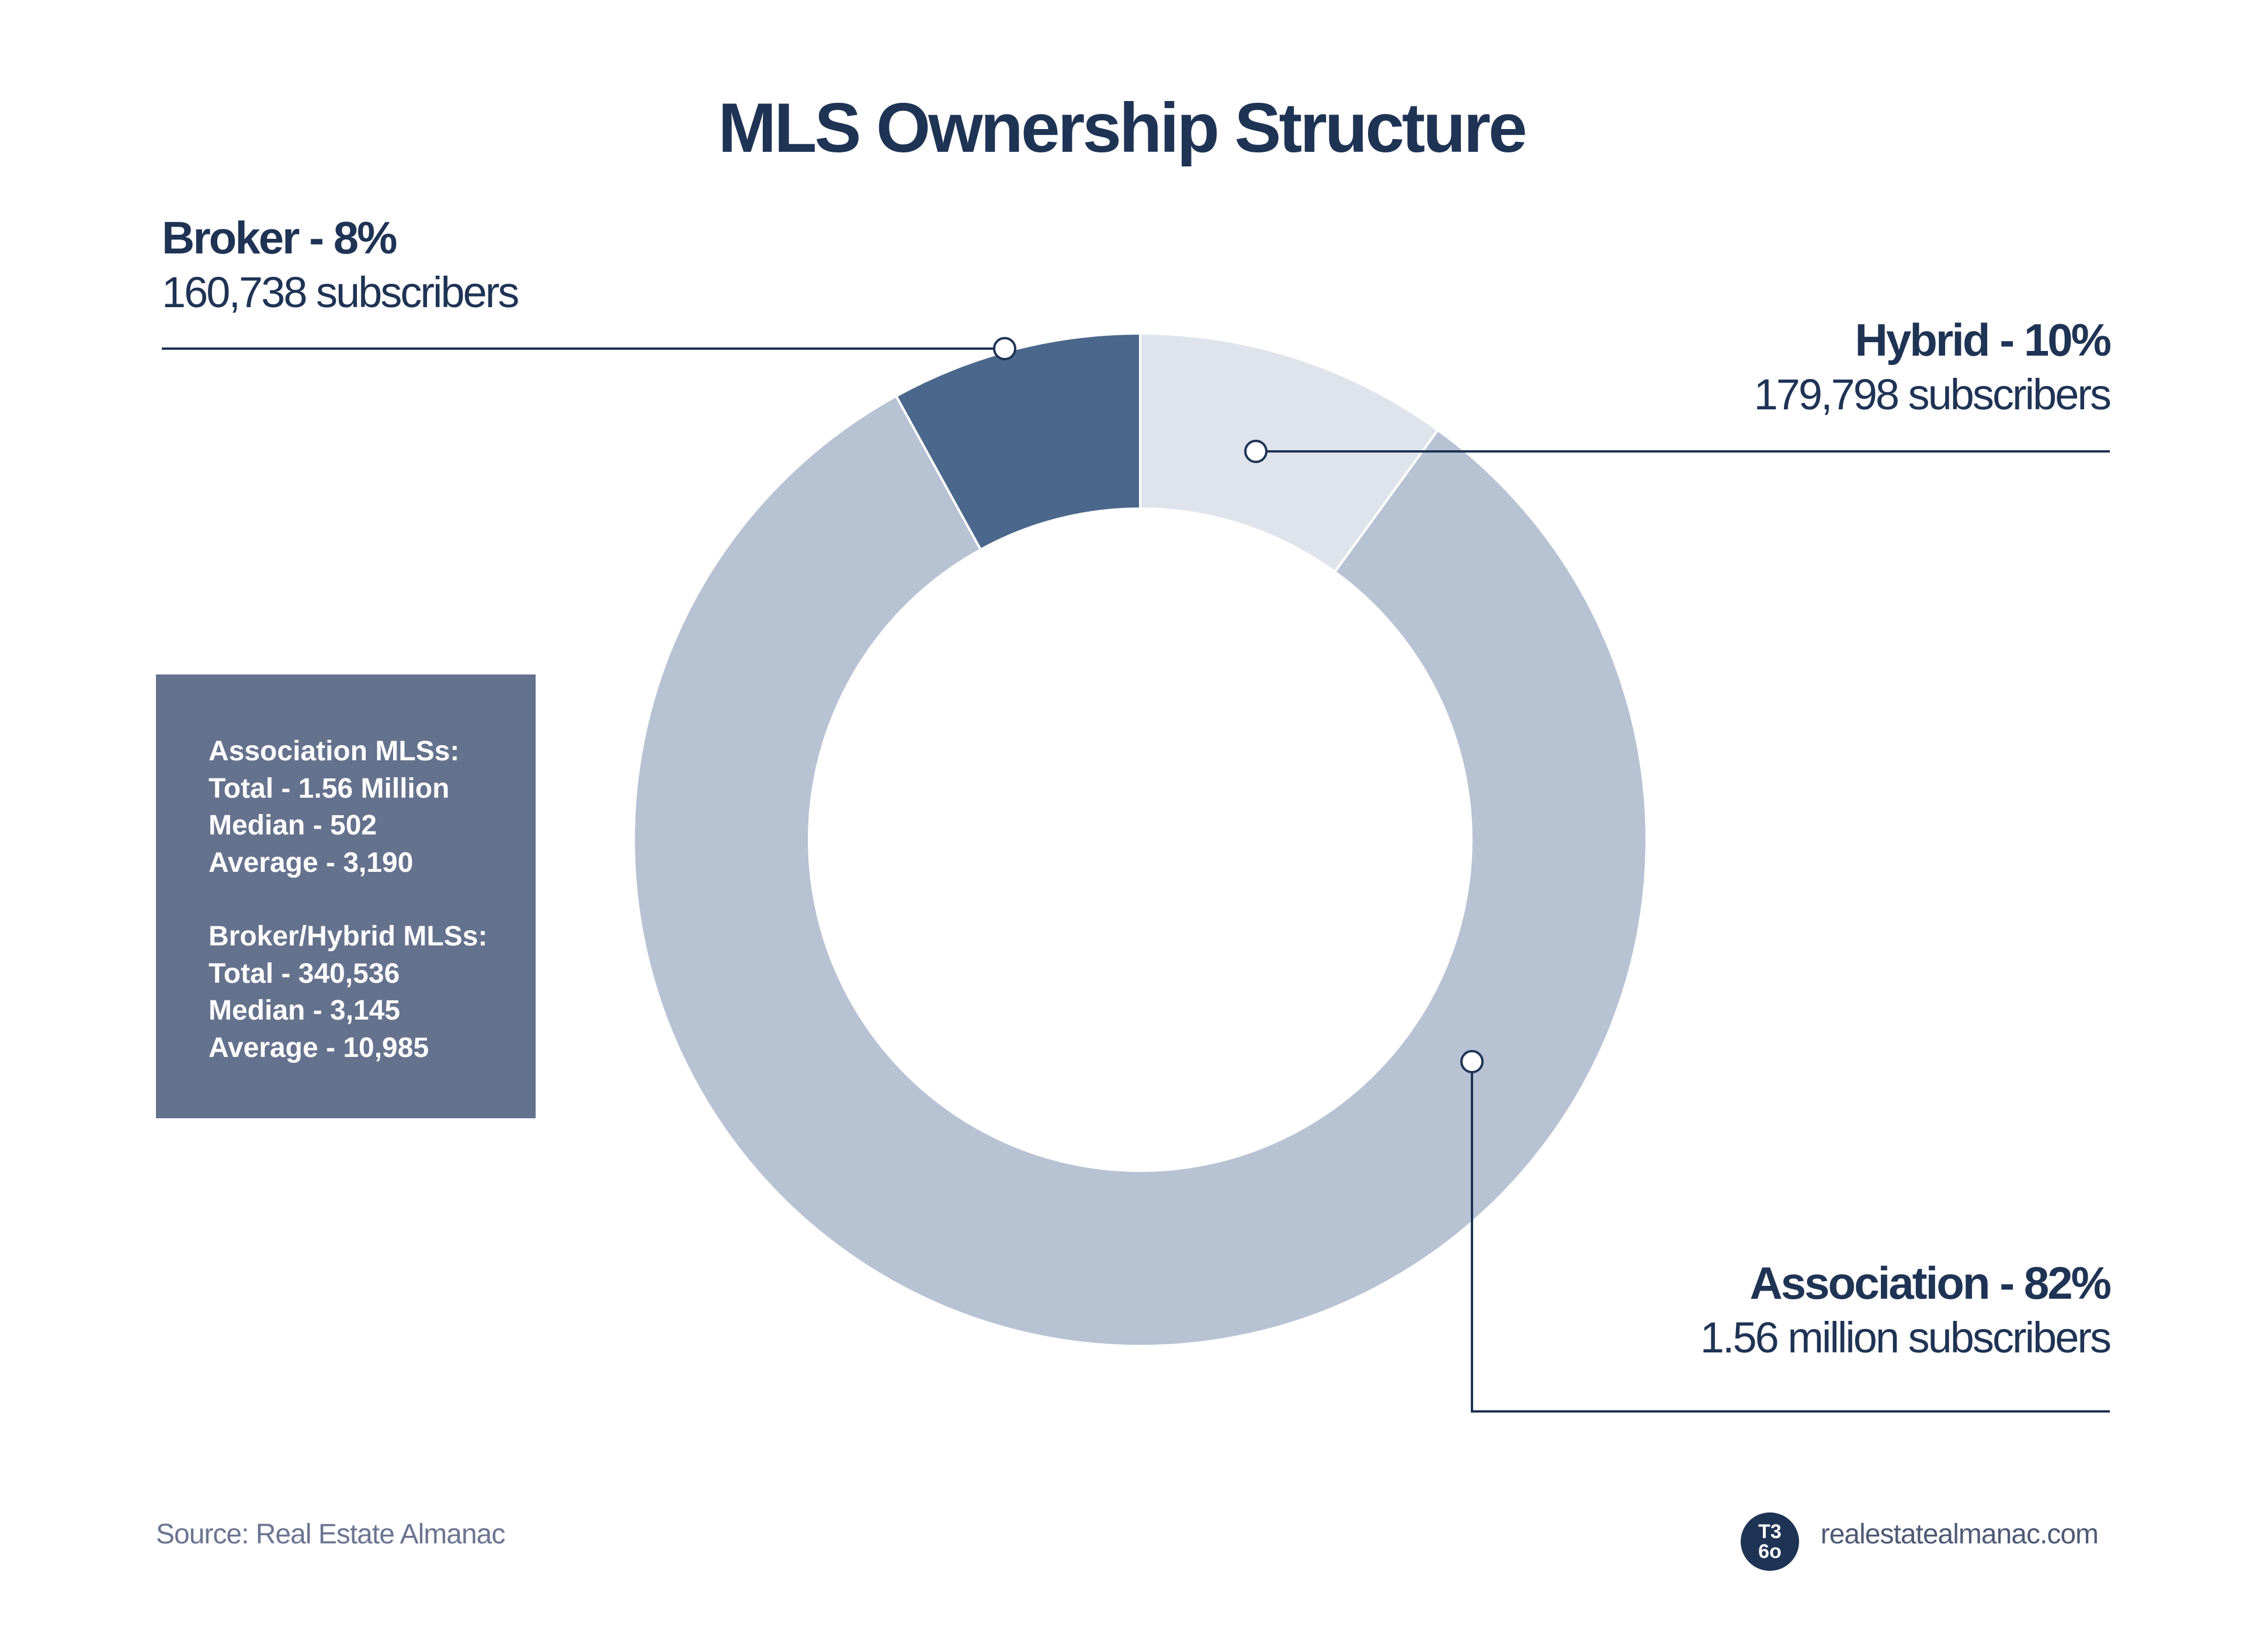 This screenshot has height=1652, width=2243. What do you see at coordinates (329, 788) in the screenshot?
I see `association-stats-total: Total - 1.56 Million` at bounding box center [329, 788].